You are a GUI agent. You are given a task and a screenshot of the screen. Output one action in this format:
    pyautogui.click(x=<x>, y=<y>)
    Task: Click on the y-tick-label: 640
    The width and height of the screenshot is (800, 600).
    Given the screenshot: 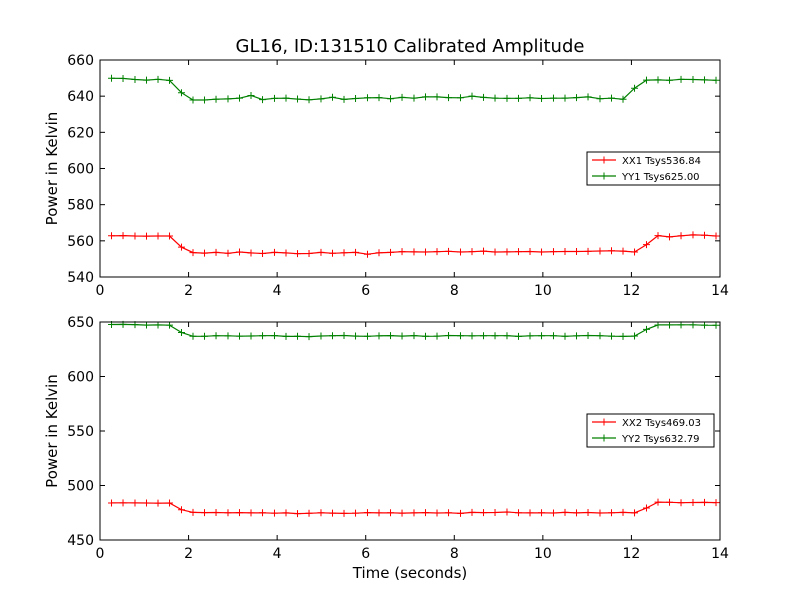 What is the action you would take?
    pyautogui.click(x=80, y=97)
    